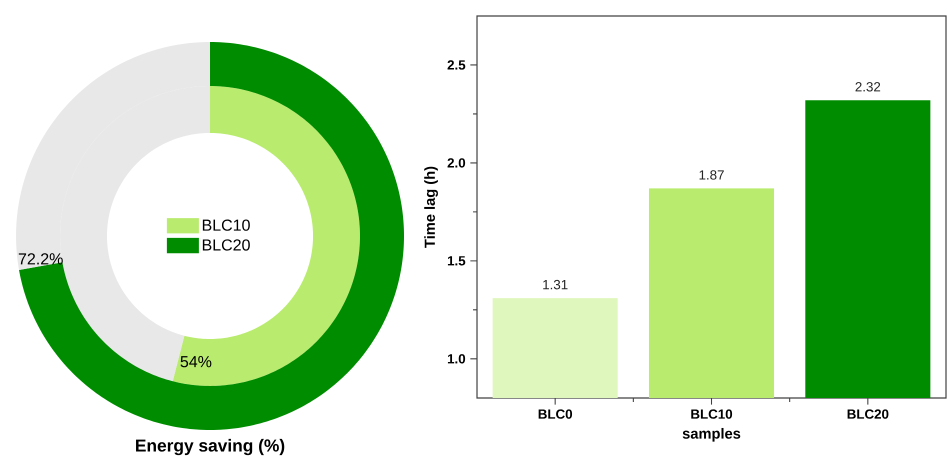  What do you see at coordinates (711, 435) in the screenshot?
I see `x-axis-title: samples` at bounding box center [711, 435].